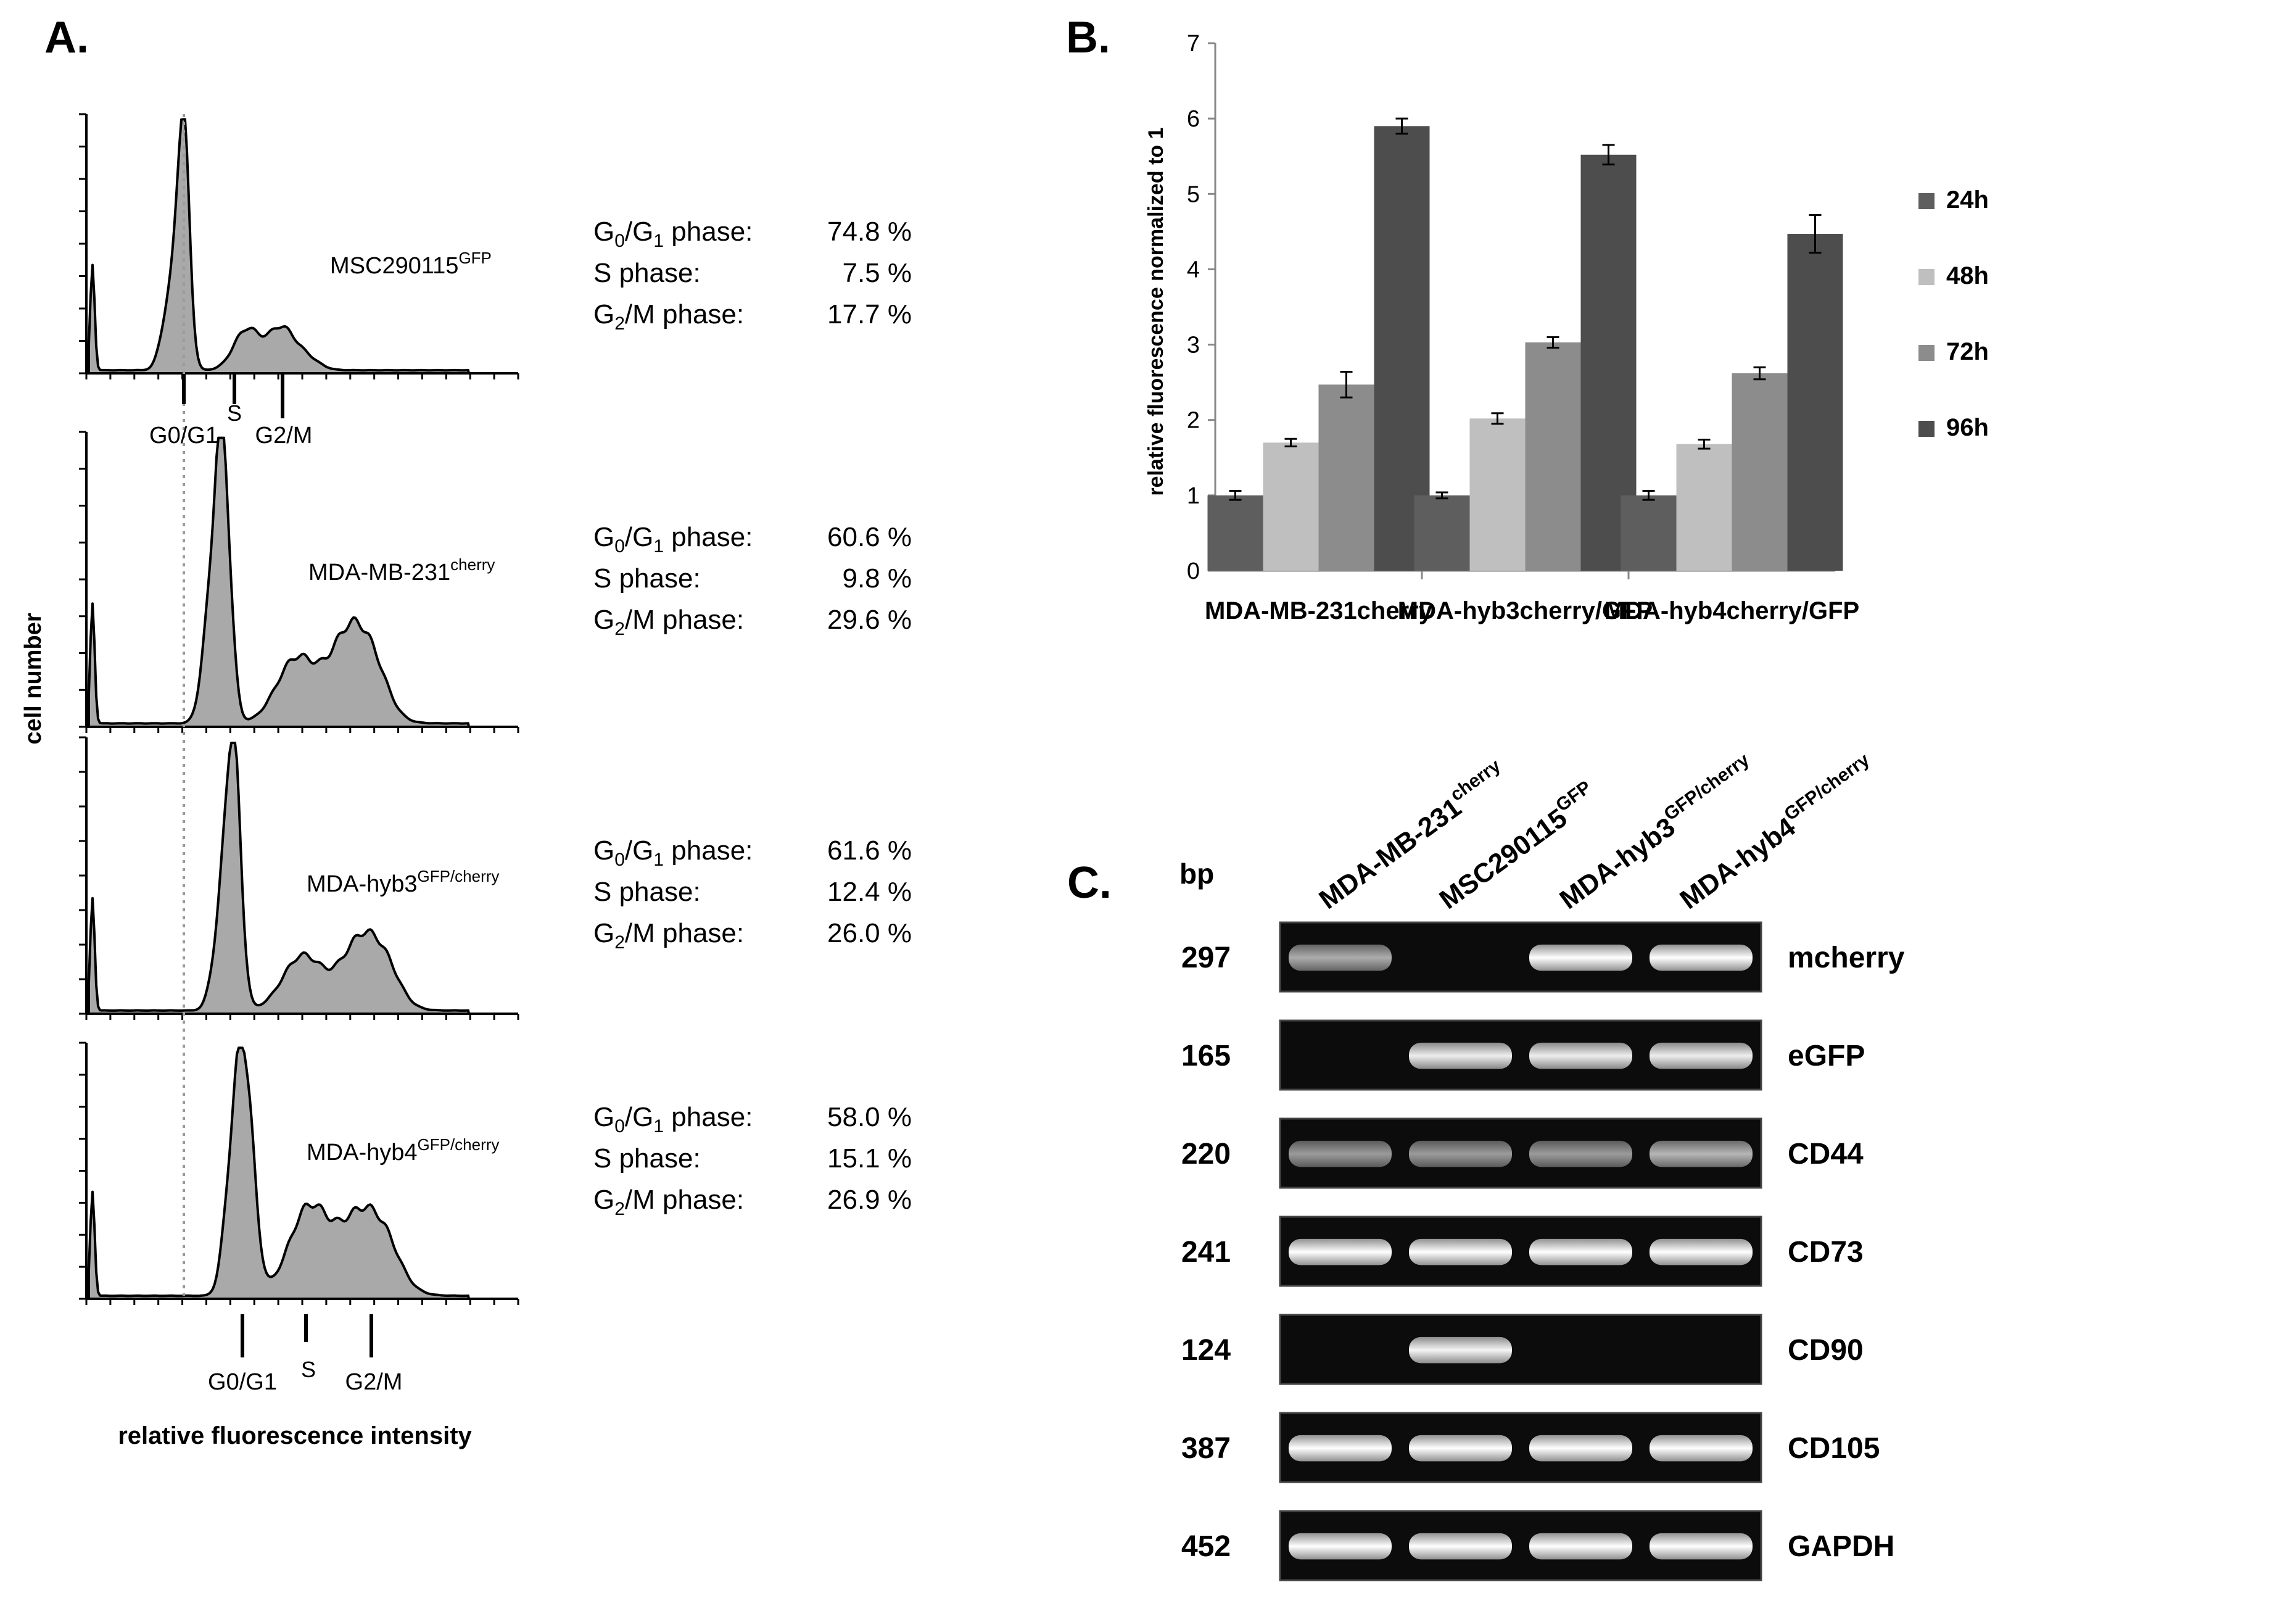 The width and height of the screenshot is (2296, 1603). I want to click on gel-row-eGFP: 165 eGFP, so click(1523, 1055).